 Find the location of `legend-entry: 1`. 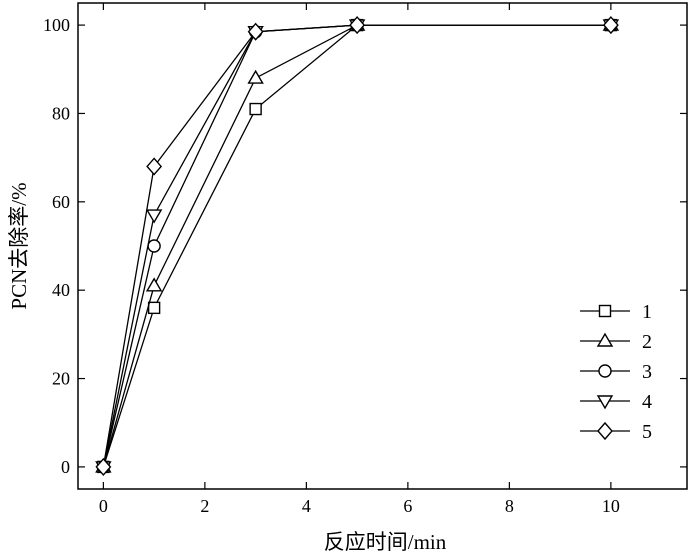

legend-entry: 1 is located at coordinates (616, 312).